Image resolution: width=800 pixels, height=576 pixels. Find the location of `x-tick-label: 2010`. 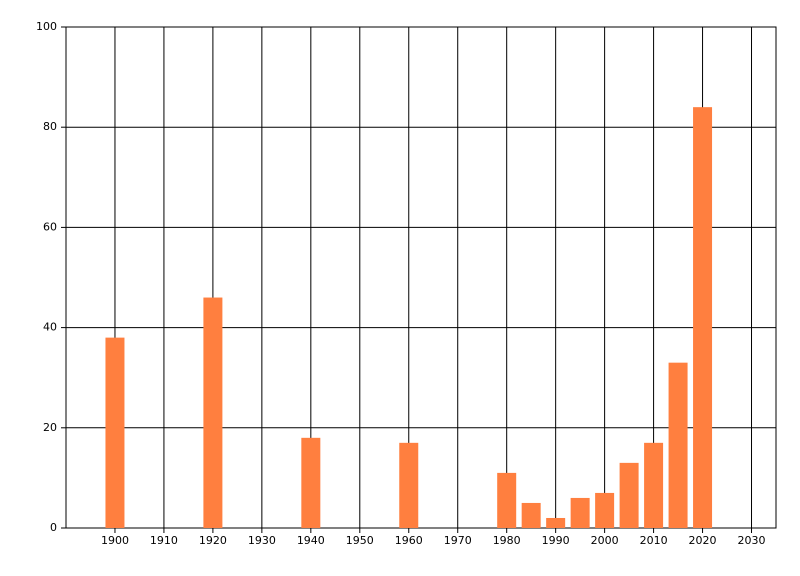

x-tick-label: 2010 is located at coordinates (654, 540).